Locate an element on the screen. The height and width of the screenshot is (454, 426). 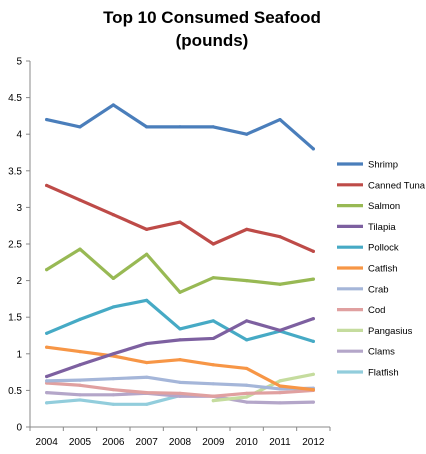
y-tick-label: 0.5 is located at coordinates (15, 391).